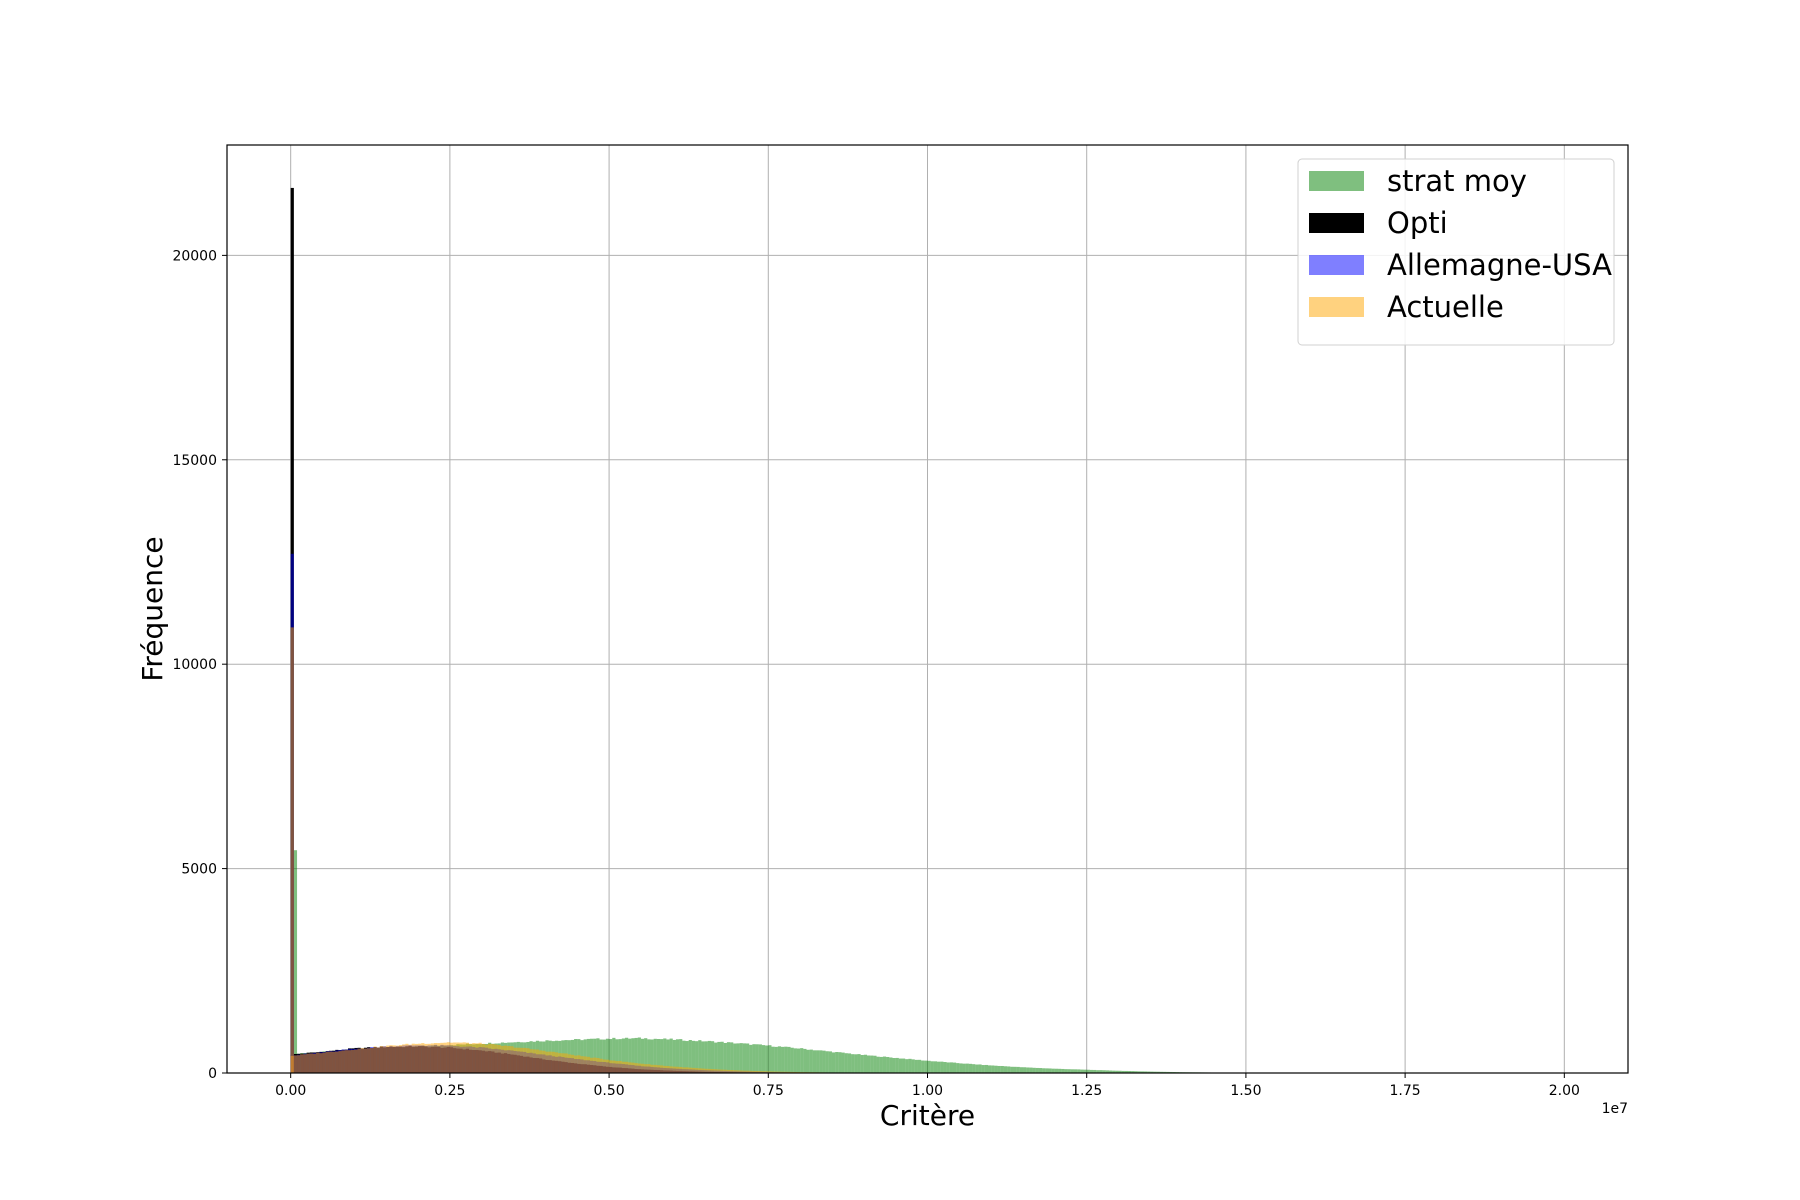  Describe the element at coordinates (927, 1115) in the screenshot. I see `x-axis-label: Critère` at that location.